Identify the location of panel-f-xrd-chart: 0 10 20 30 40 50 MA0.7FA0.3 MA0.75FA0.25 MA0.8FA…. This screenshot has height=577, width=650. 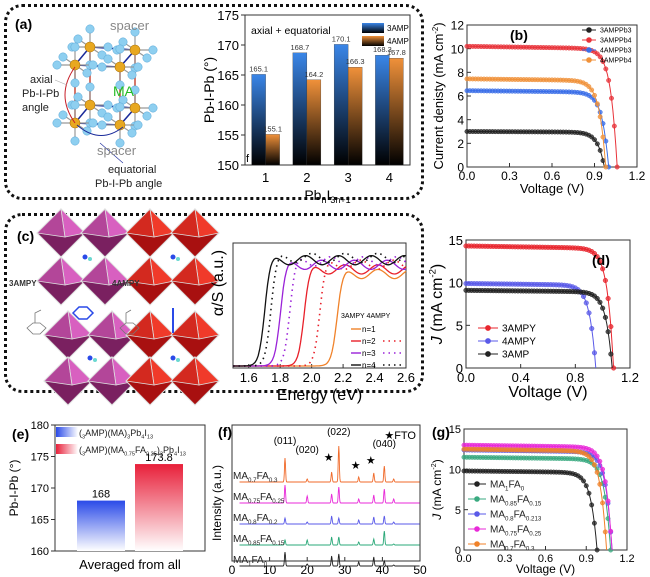
(318, 500).